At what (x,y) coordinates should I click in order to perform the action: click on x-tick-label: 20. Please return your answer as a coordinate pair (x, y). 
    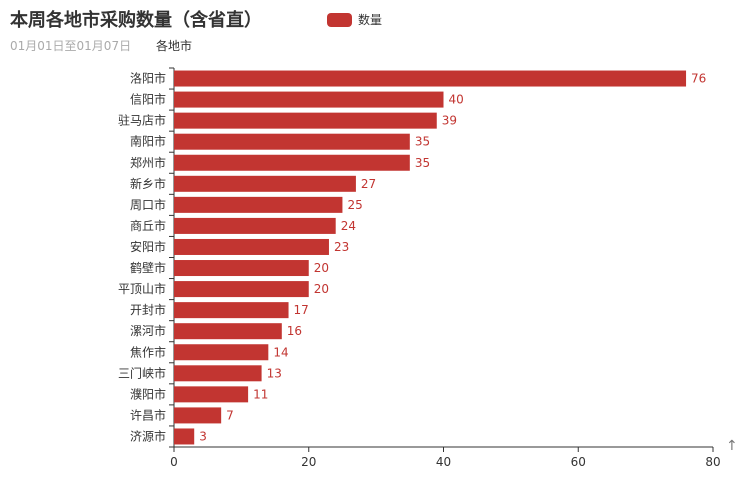
    Looking at the image, I should click on (308, 462).